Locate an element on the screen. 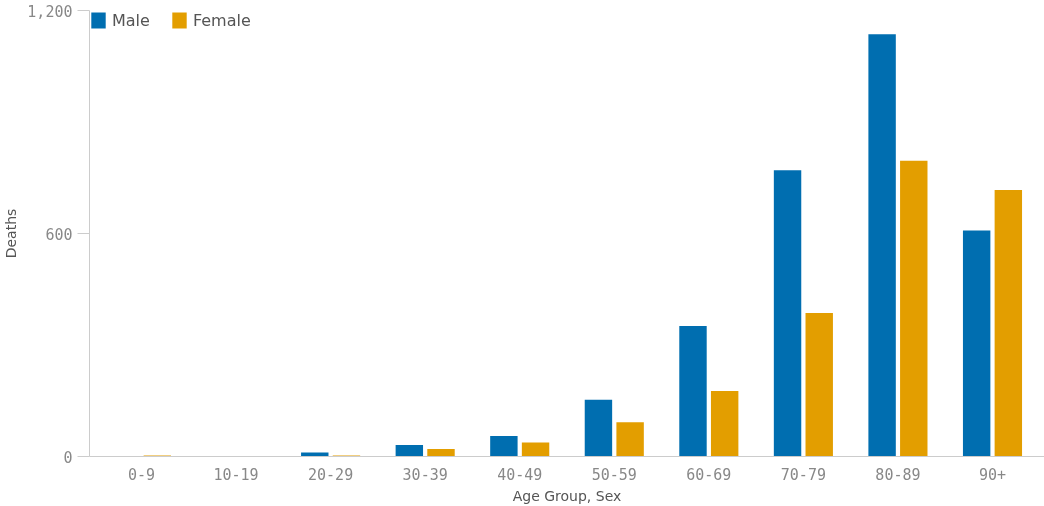  legend-label: Male is located at coordinates (131, 20).